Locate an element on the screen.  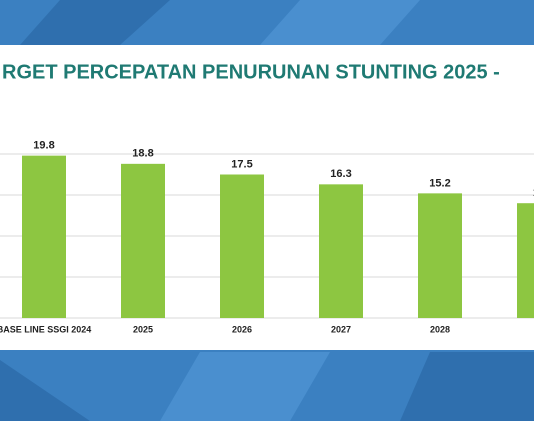
value-label: 18.8 is located at coordinates (142, 154).